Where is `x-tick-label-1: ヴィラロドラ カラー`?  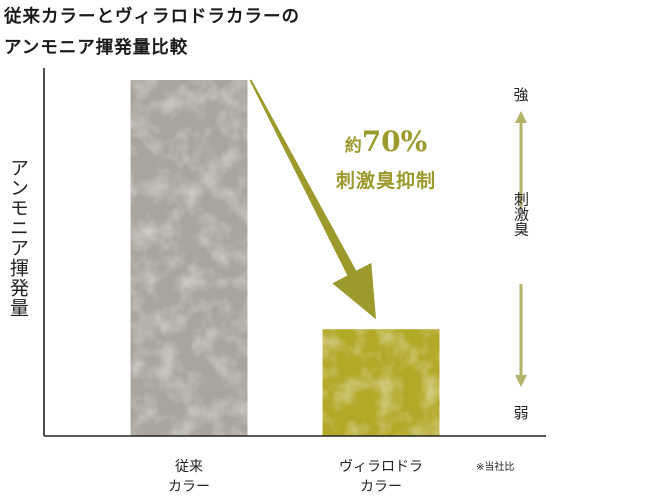
x-tick-label-1: ヴィラロドラ カラー is located at coordinates (381, 476).